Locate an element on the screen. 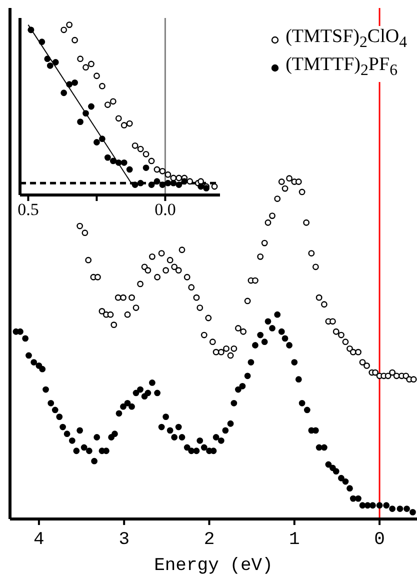  x-tick-label: 3 is located at coordinates (124, 540).